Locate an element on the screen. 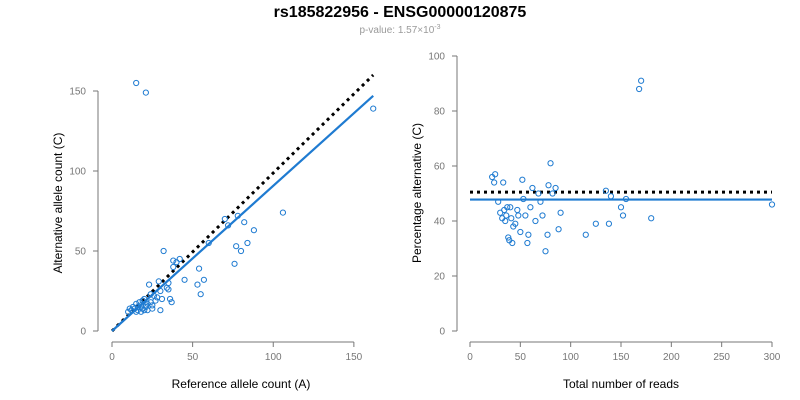  pvalue-text: p-value: 1.57×10 is located at coordinates (397, 30).